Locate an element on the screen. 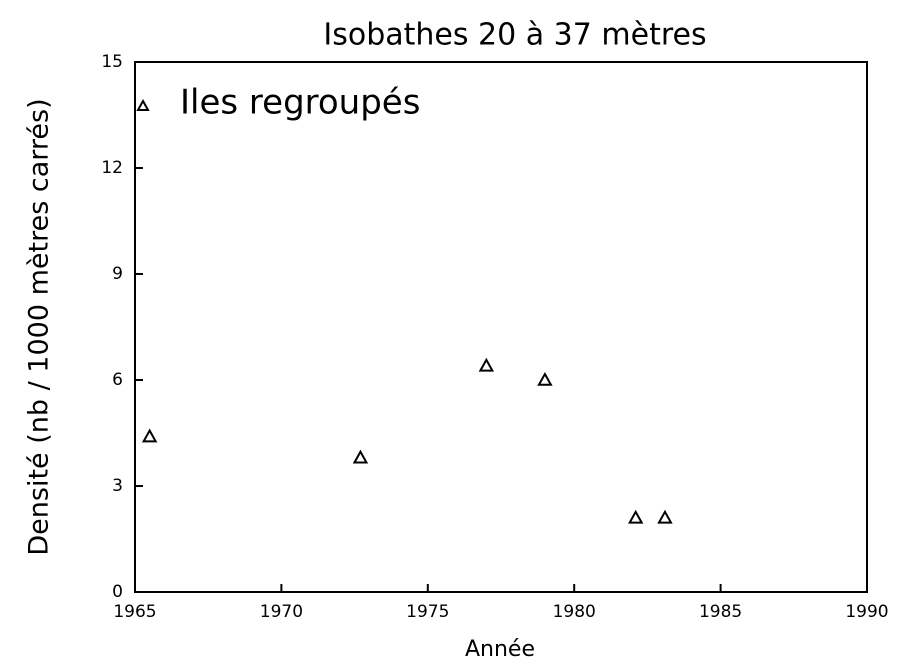 This screenshot has height=665, width=903. x-tick-label: 1970 is located at coordinates (281, 612).